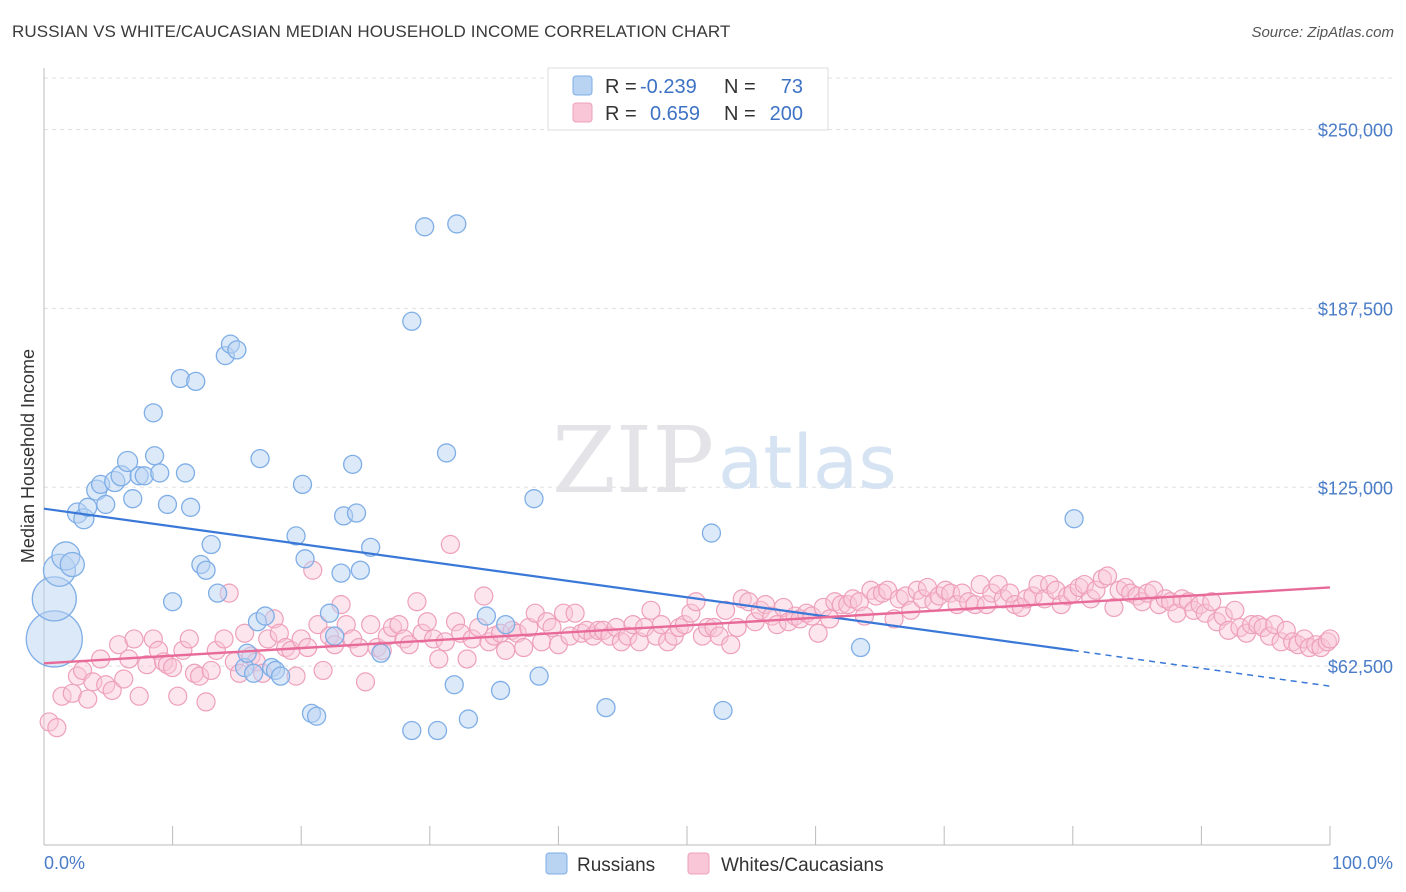 This screenshot has width=1406, height=892. Describe the element at coordinates (668, 87) in the screenshot. I see `legend-r-value-1: -0.239` at that location.